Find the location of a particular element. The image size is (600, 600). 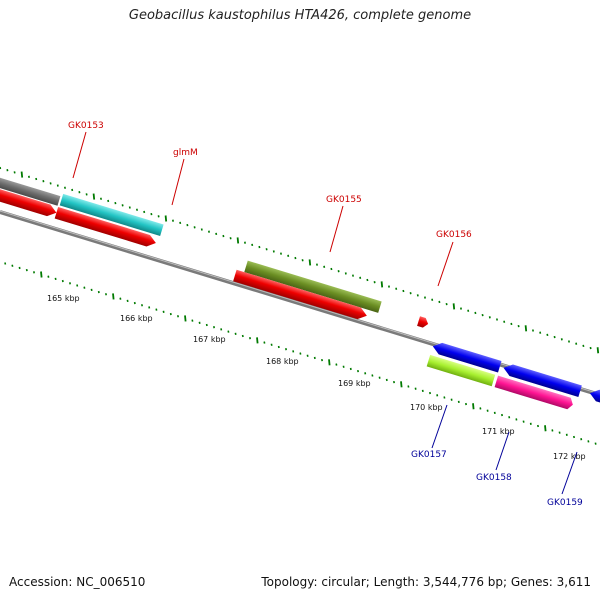

gene-glmm-bar is located at coordinates (111, 214).